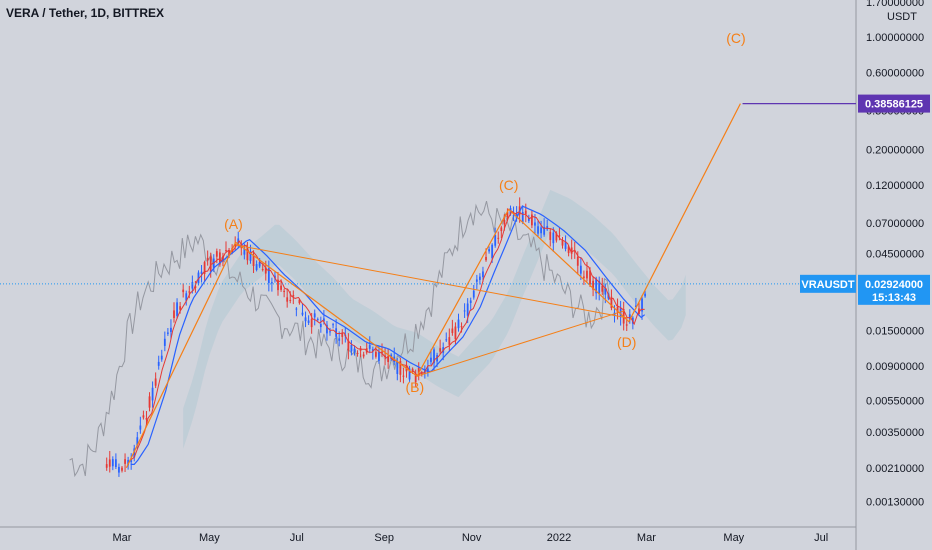  I want to click on price-tick-label: 0.04500000, so click(895, 255).